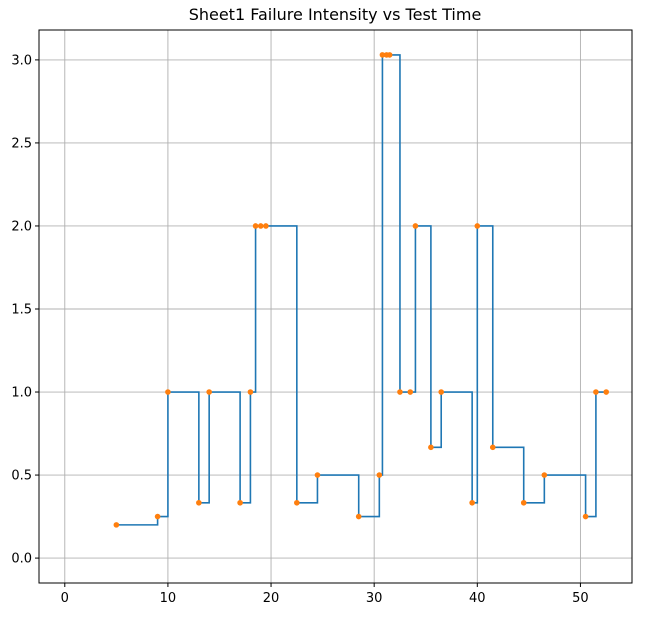 This screenshot has height=634, width=652. What do you see at coordinates (21, 309) in the screenshot?
I see `y-tick-label-3: 1.5` at bounding box center [21, 309].